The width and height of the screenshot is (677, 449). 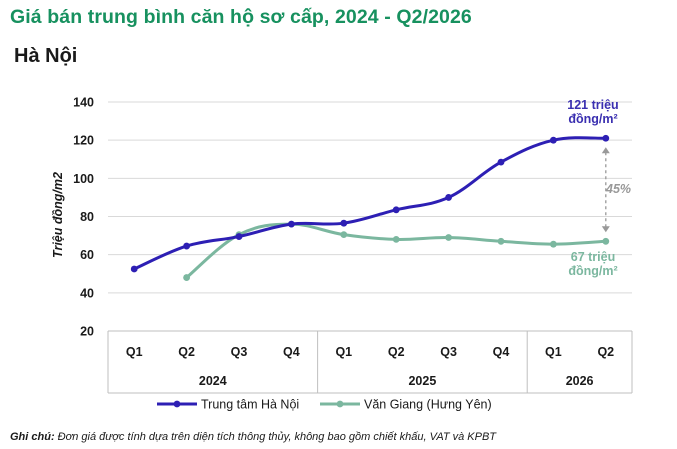 I want to click on year-label: 2024, so click(x=213, y=381).